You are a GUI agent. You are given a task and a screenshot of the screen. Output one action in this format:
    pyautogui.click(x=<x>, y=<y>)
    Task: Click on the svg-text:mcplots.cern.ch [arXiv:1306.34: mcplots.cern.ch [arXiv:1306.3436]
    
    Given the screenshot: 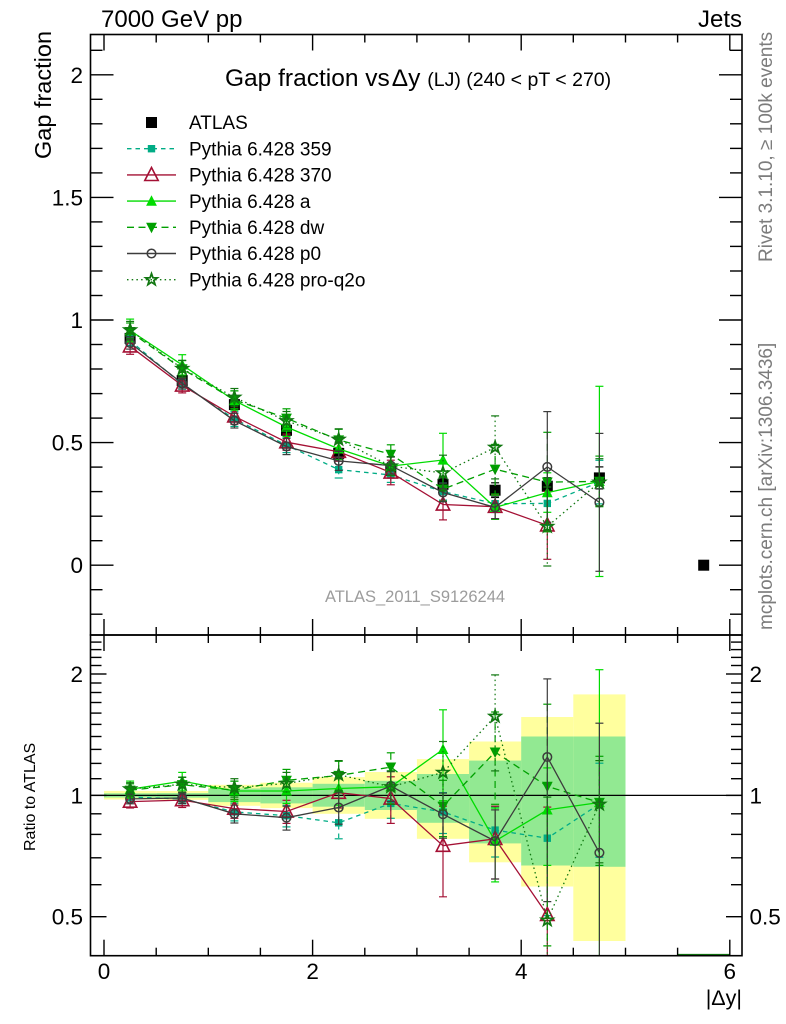 What is the action you would take?
    pyautogui.click(x=766, y=486)
    